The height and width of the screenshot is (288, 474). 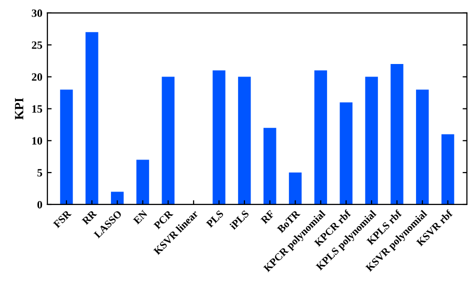 I want to click on y-tick-label: 30, so click(x=37, y=13).